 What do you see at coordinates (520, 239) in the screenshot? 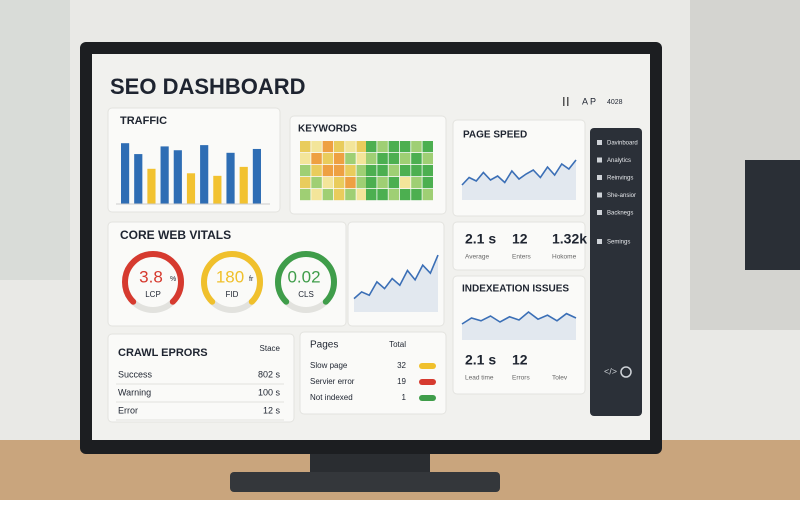
I see `stat-value: 12` at bounding box center [520, 239].